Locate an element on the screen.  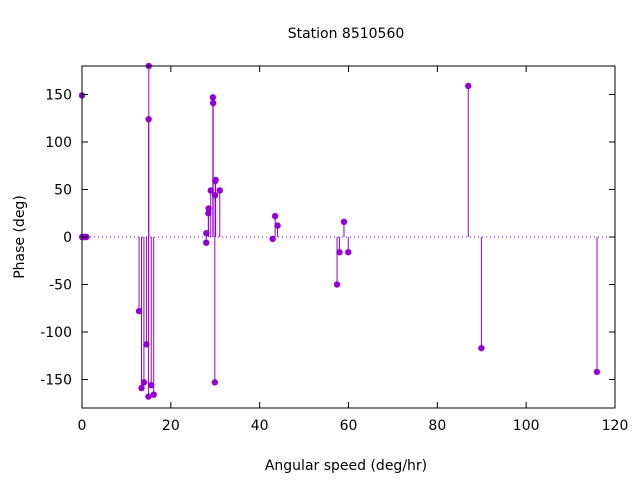
x-tick-label: 20 is located at coordinates (171, 426).